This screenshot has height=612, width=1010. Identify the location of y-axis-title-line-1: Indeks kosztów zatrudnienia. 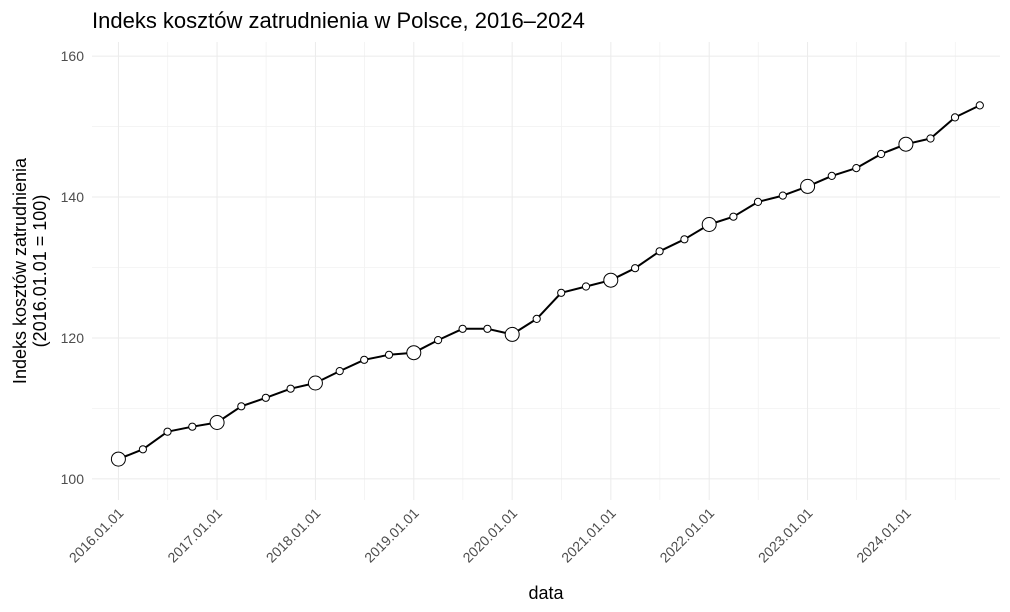
(20, 270).